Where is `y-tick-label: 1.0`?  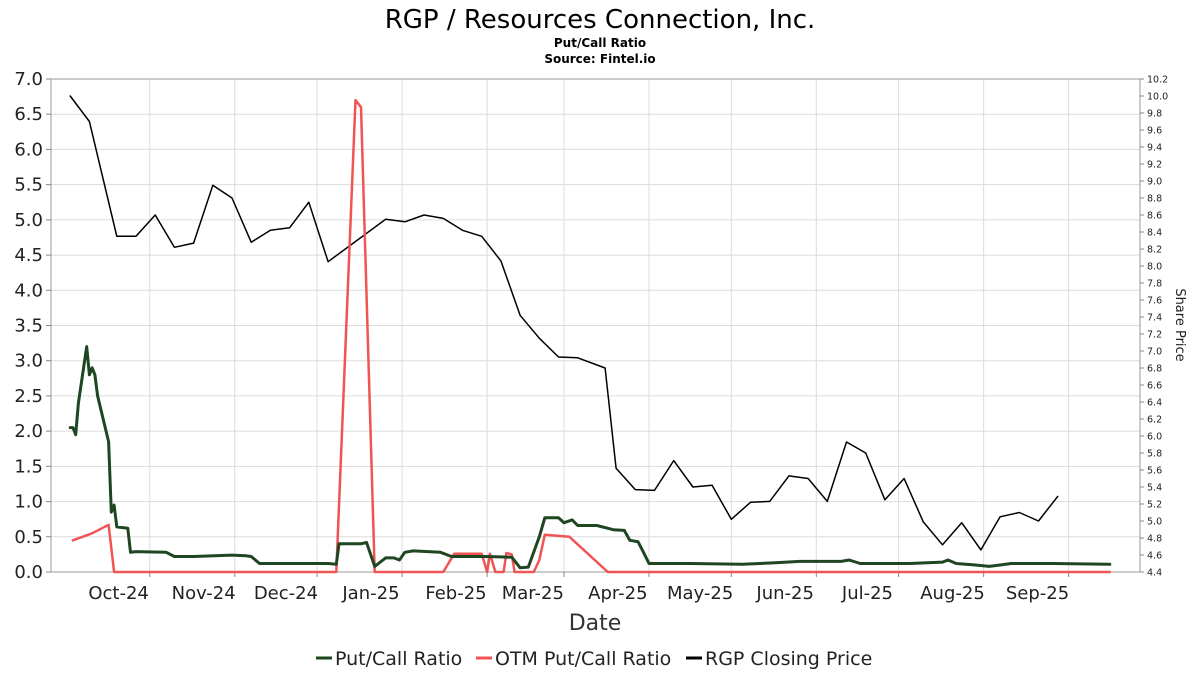
y-tick-label: 1.0 is located at coordinates (28, 502).